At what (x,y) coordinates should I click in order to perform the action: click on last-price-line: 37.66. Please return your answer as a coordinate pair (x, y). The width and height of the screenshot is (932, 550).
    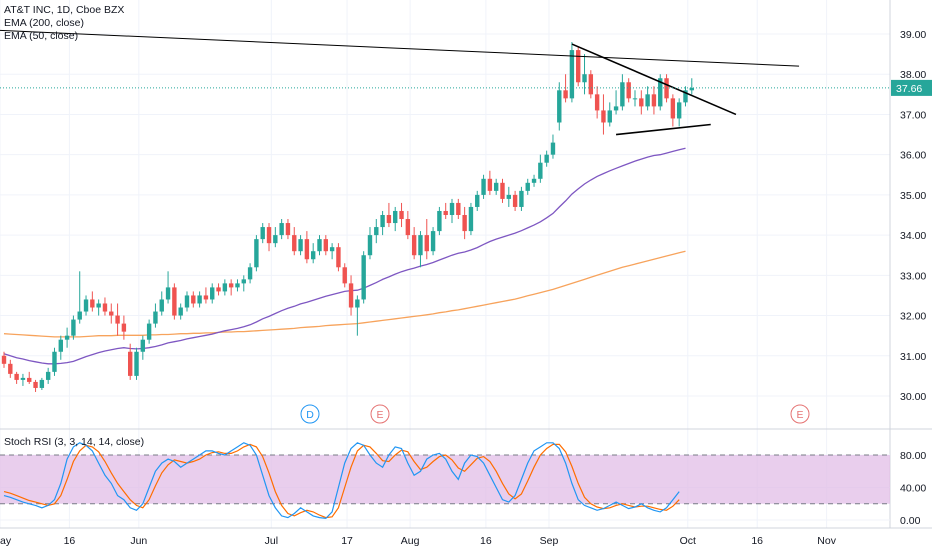
    Looking at the image, I should click on (466, 87).